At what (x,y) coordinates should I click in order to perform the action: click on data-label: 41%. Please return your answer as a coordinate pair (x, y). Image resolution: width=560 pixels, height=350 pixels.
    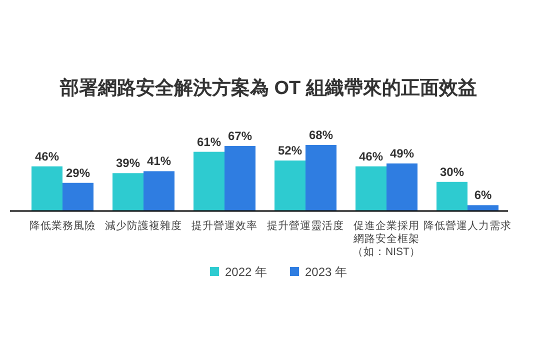
    Looking at the image, I should click on (159, 161).